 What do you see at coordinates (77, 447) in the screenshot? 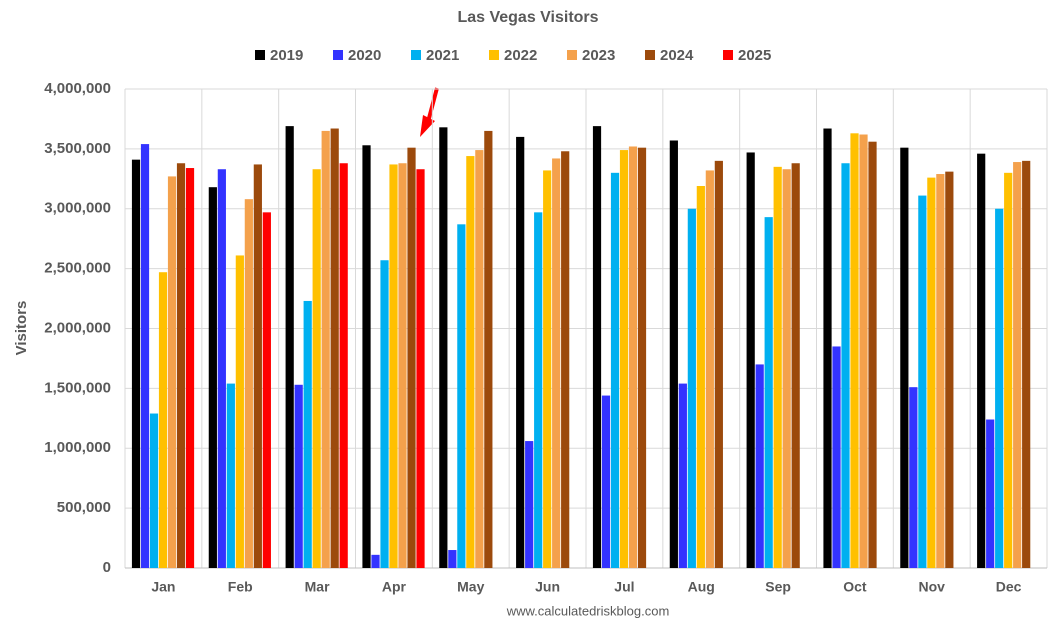
I see `y-tick-label: 1,000,000` at bounding box center [77, 447].